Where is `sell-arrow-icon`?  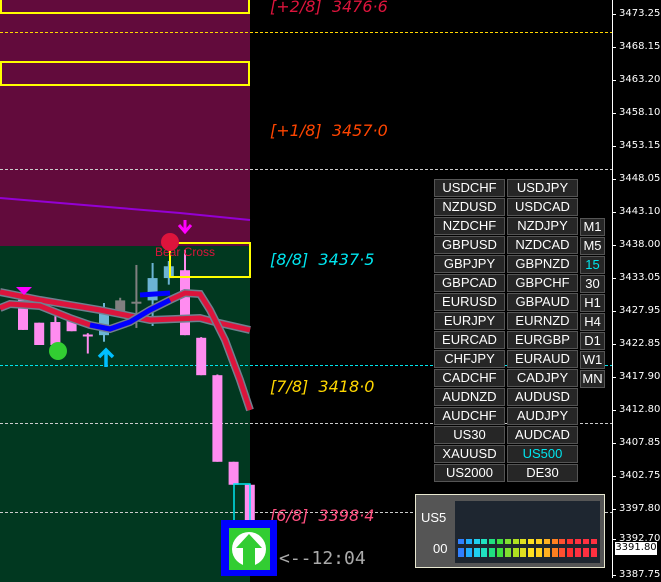 sell-arrow-icon is located at coordinates (185, 227).